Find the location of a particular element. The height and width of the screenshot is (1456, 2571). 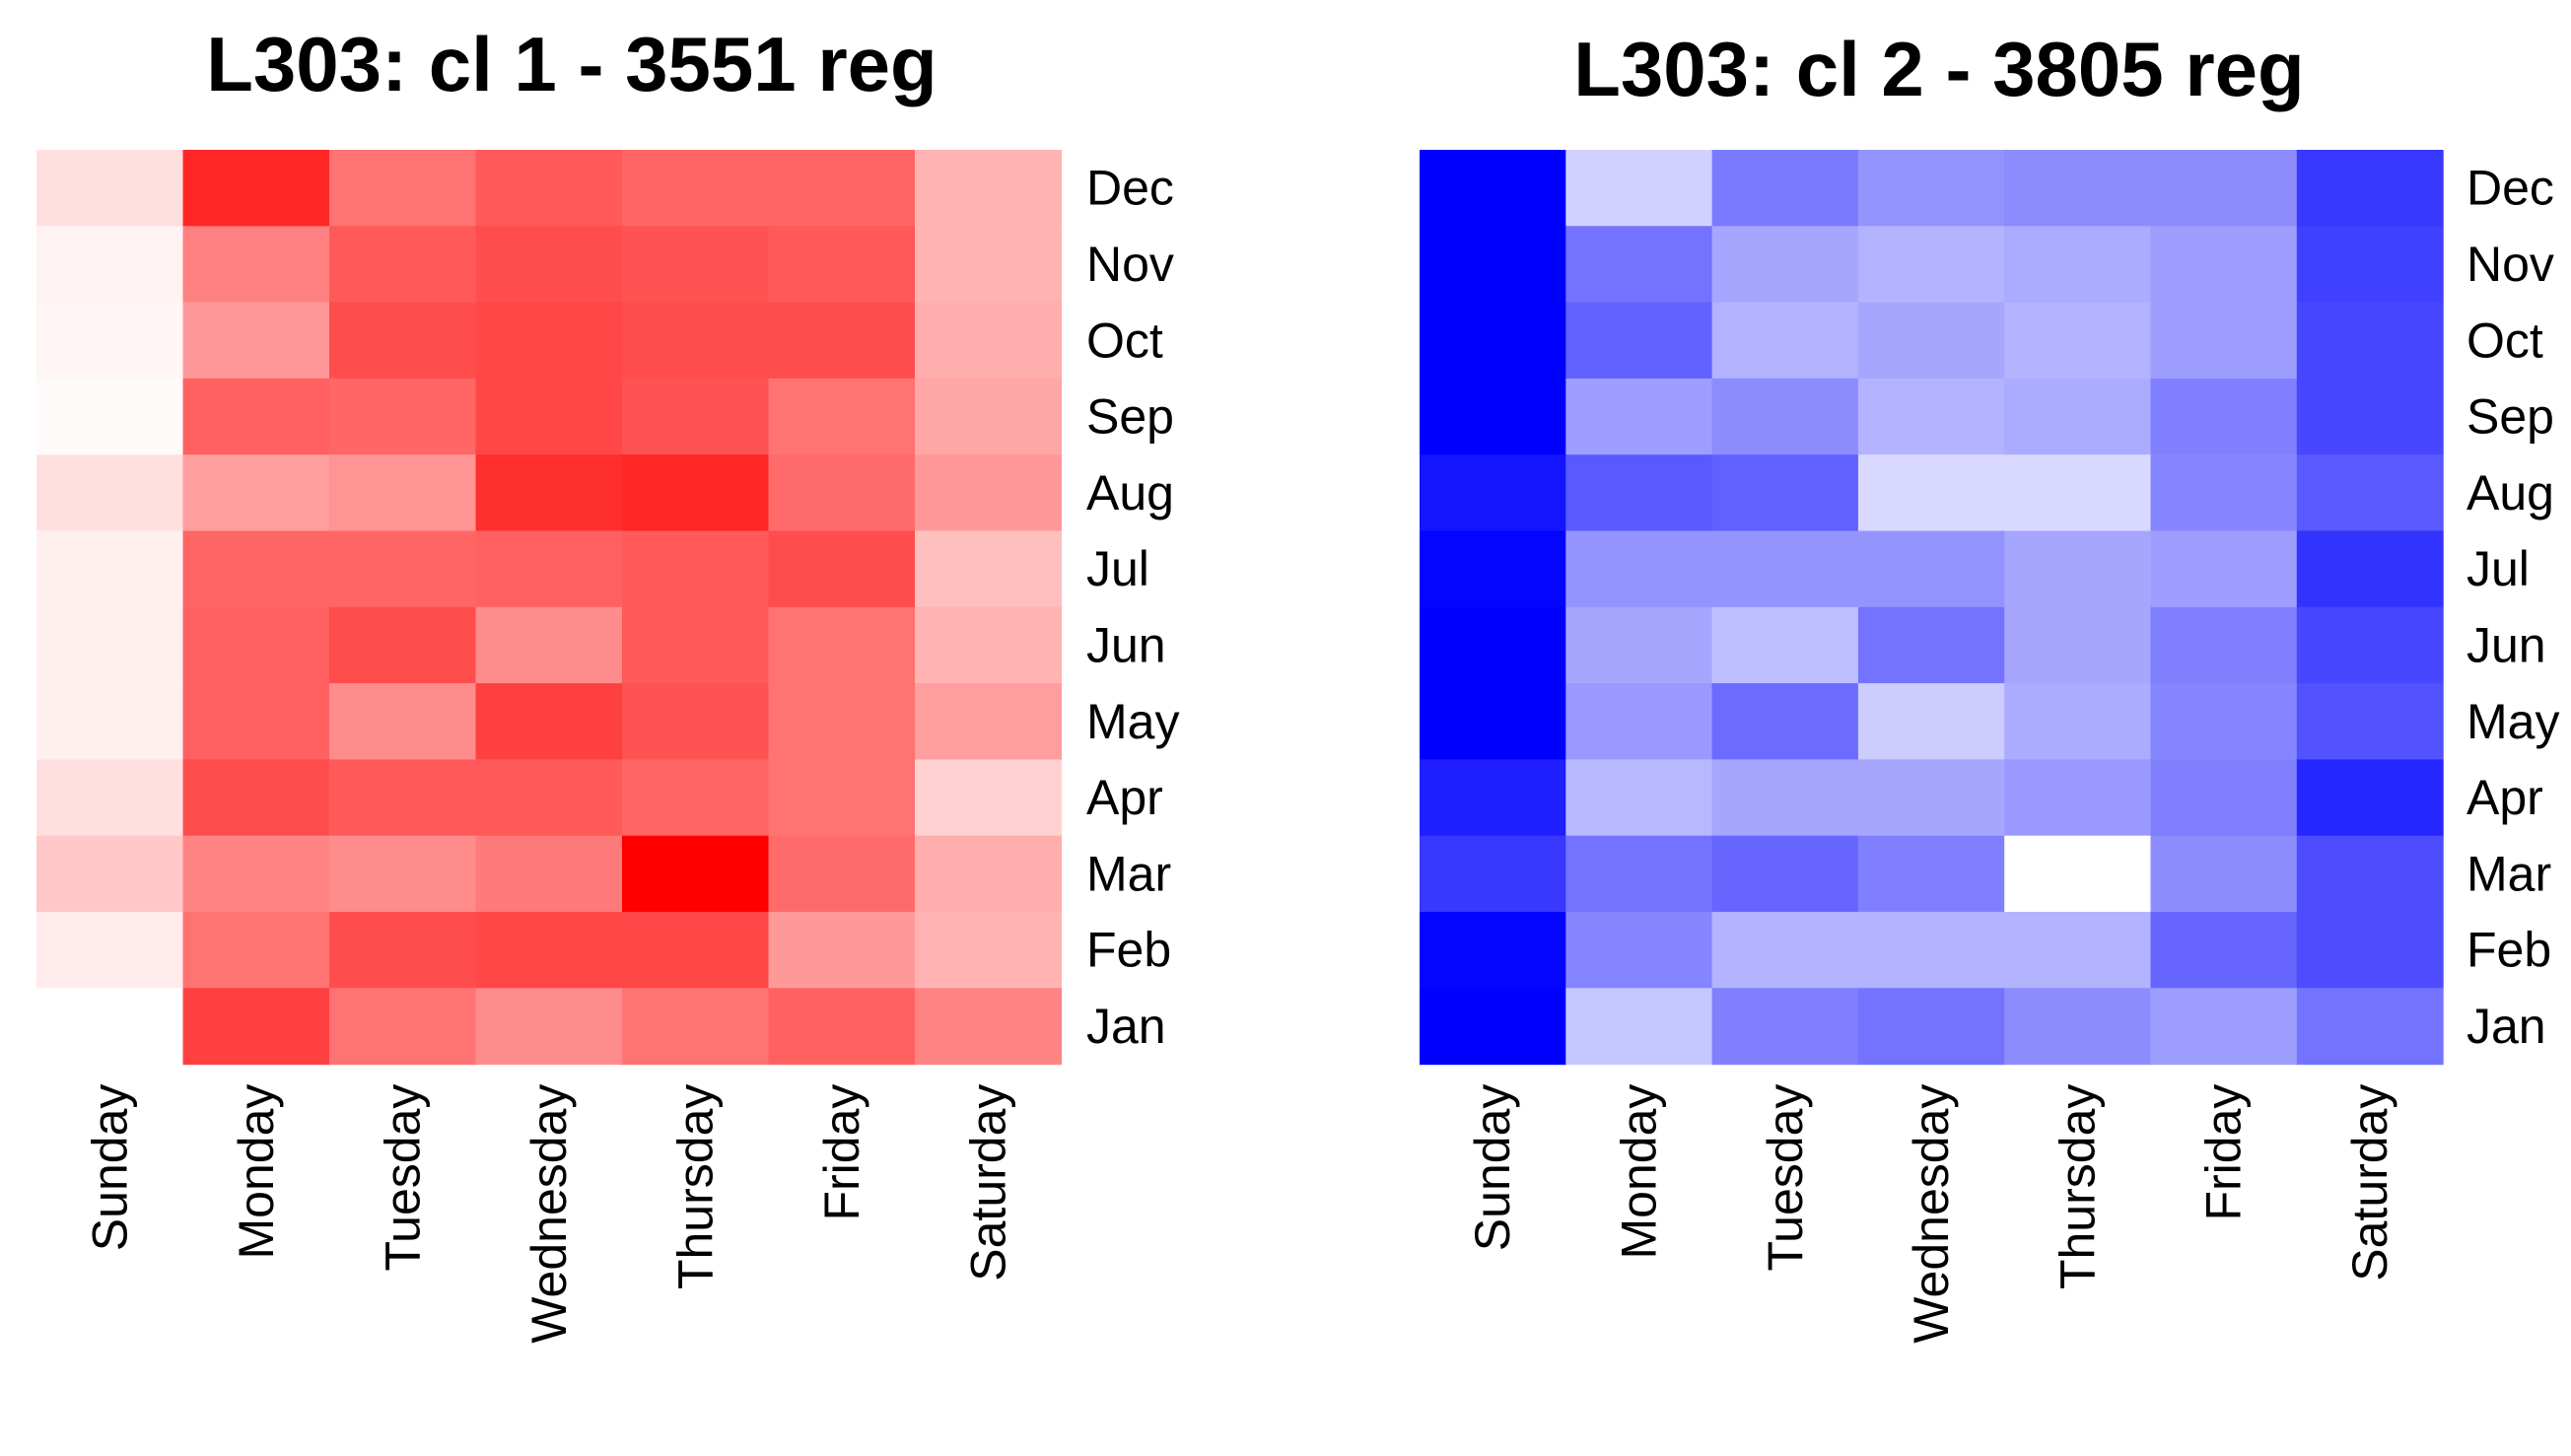

heatmap-cell-mar-wednesday is located at coordinates (1931, 874).